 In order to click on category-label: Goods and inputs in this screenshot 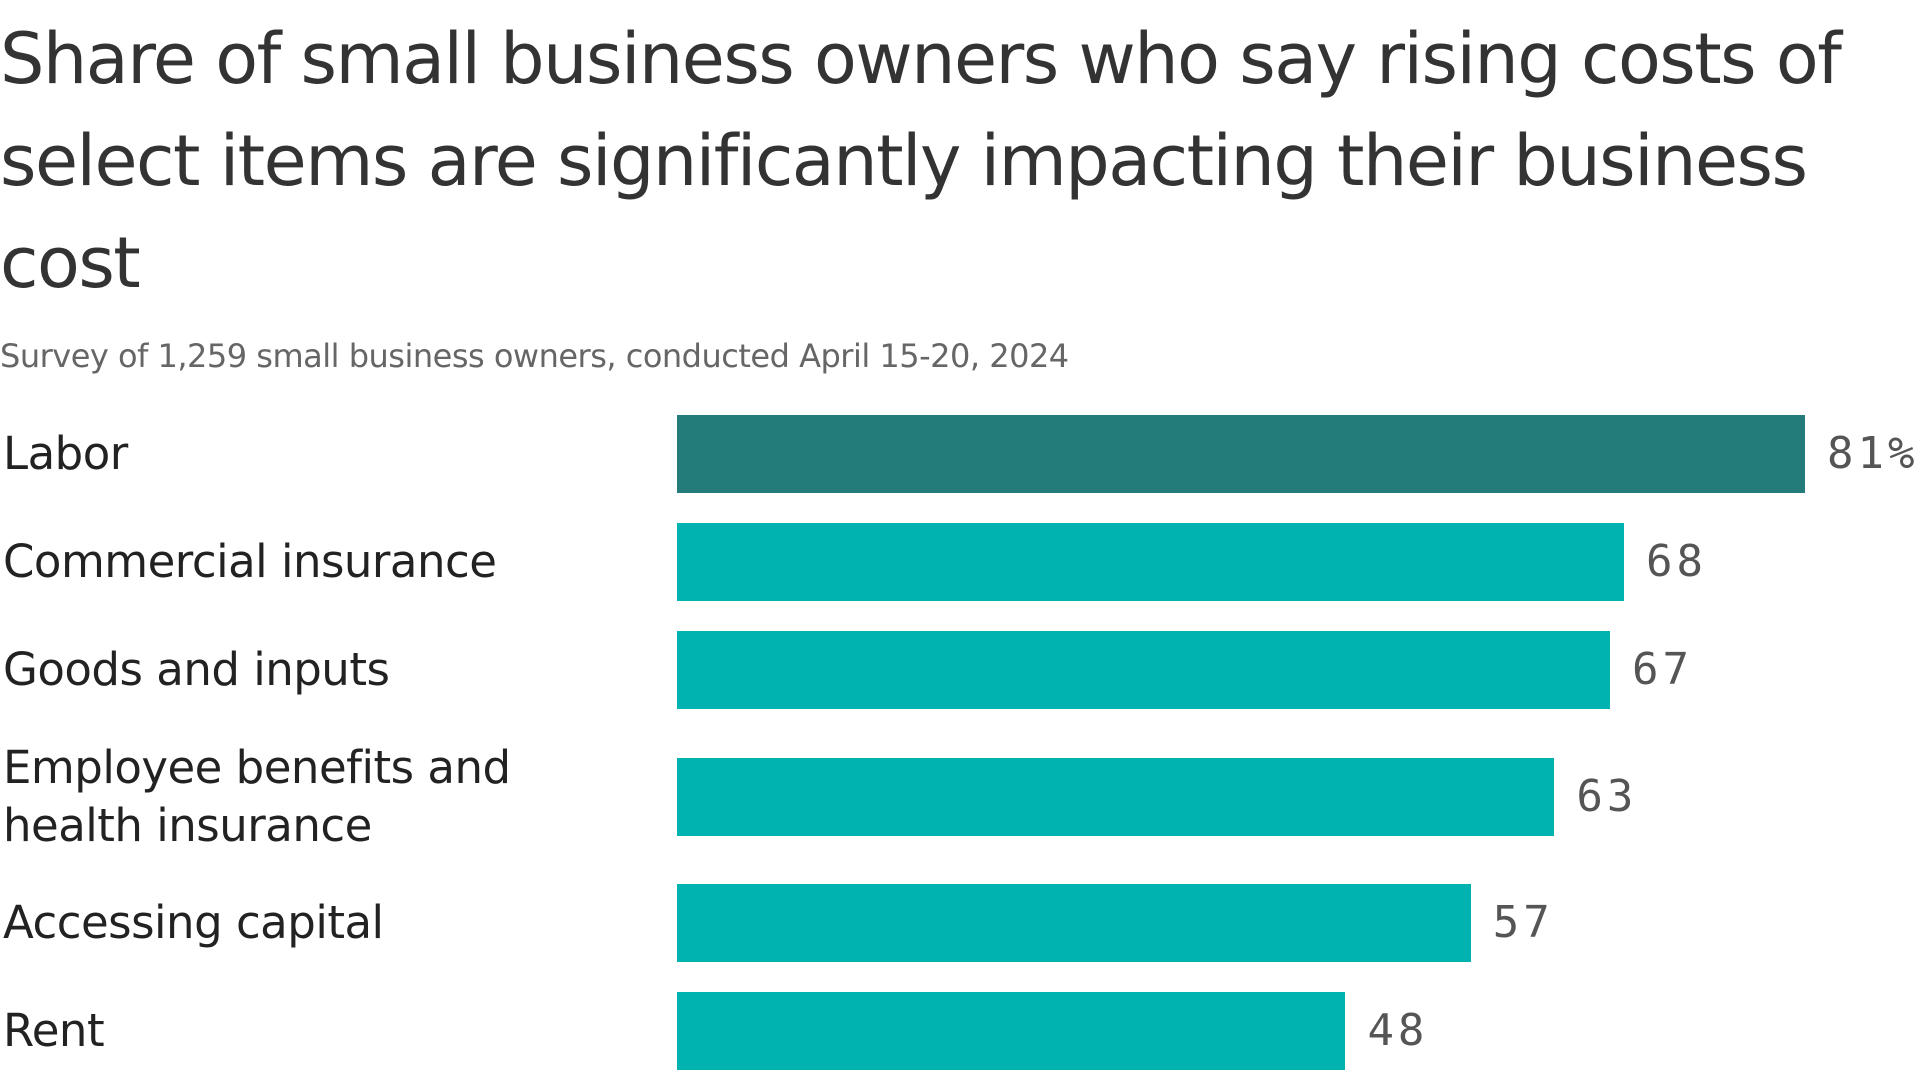, I will do `click(196, 669)`.